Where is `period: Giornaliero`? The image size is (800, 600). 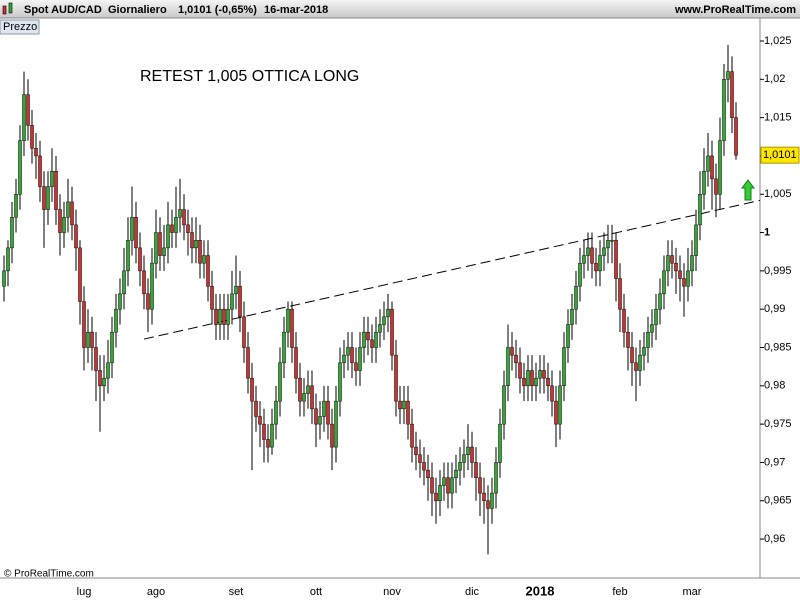 period: Giornaliero is located at coordinates (137, 10).